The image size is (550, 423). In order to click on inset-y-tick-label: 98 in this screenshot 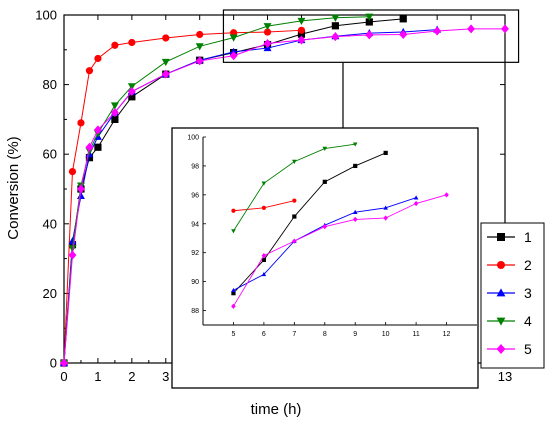, I will do `click(195, 166)`.